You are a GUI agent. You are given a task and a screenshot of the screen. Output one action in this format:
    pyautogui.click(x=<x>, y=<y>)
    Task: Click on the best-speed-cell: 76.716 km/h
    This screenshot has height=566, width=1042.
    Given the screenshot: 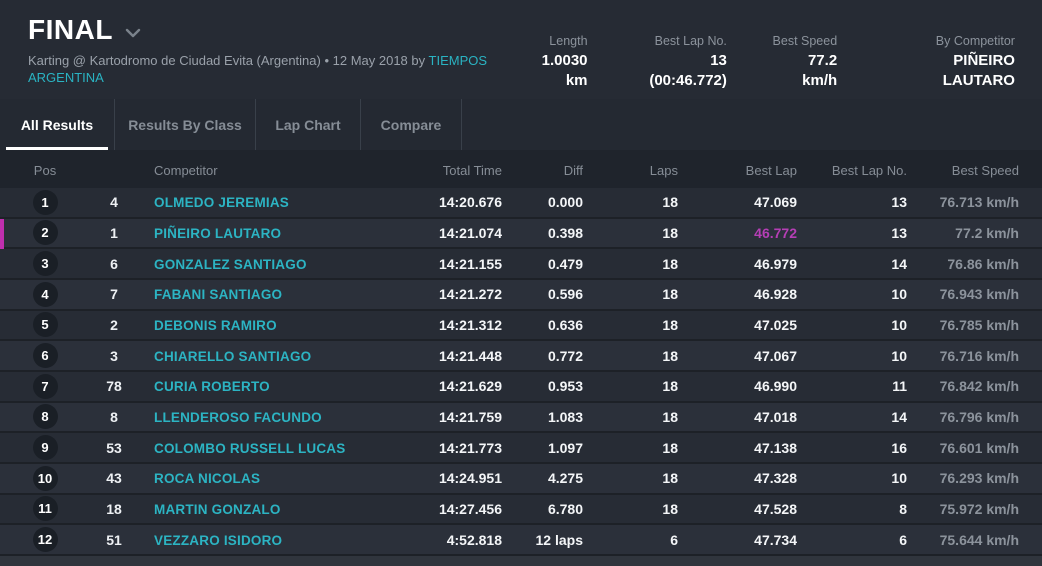 What is the action you would take?
    pyautogui.click(x=979, y=355)
    